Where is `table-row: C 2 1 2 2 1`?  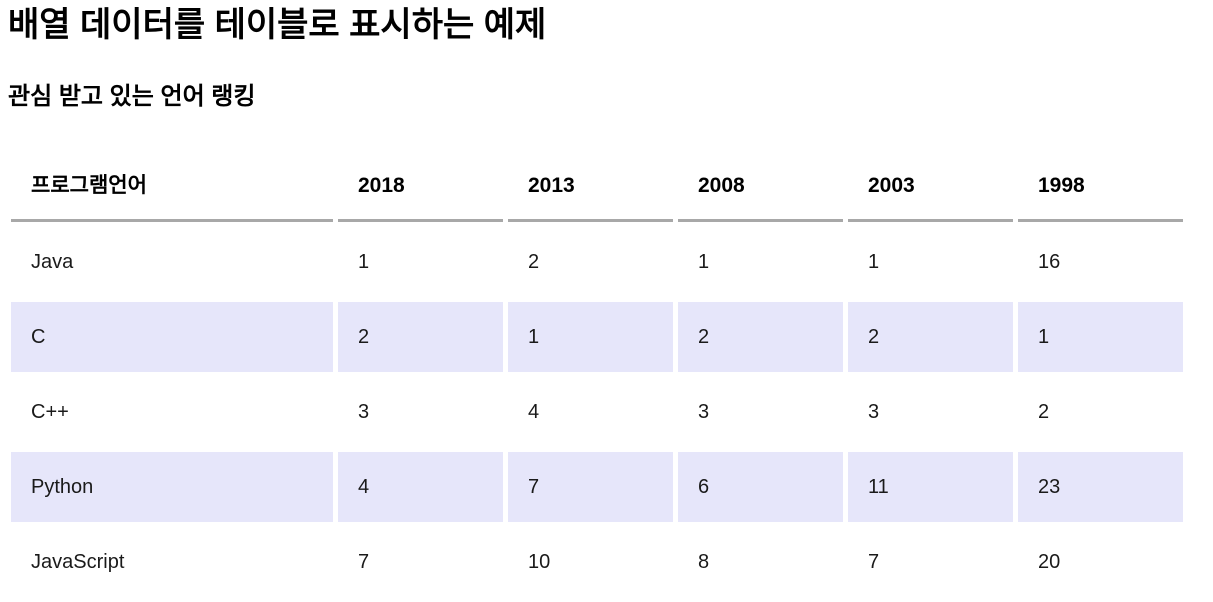 table-row: C 2 1 2 2 1 is located at coordinates (597, 337).